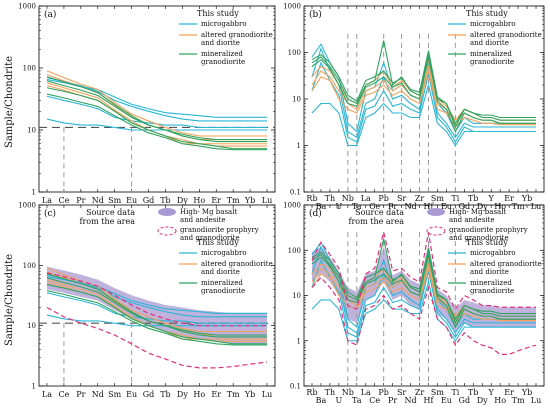  Describe the element at coordinates (9, 102) in the screenshot. I see `ylabel-top: Sample/Chondrite` at that location.